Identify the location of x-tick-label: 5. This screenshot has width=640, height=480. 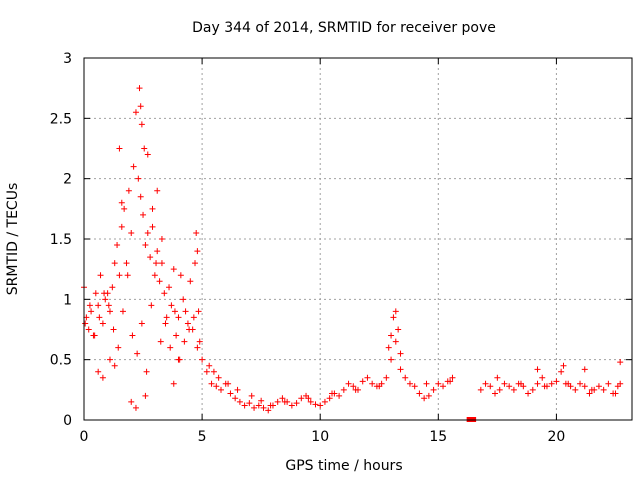
(202, 437).